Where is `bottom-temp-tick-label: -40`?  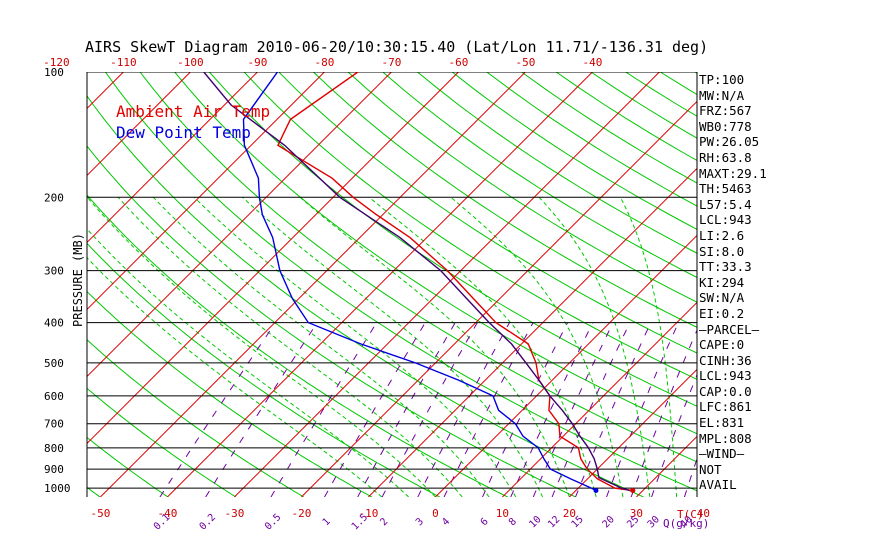
bottom-temp-tick-label: -40 is located at coordinates (167, 513).